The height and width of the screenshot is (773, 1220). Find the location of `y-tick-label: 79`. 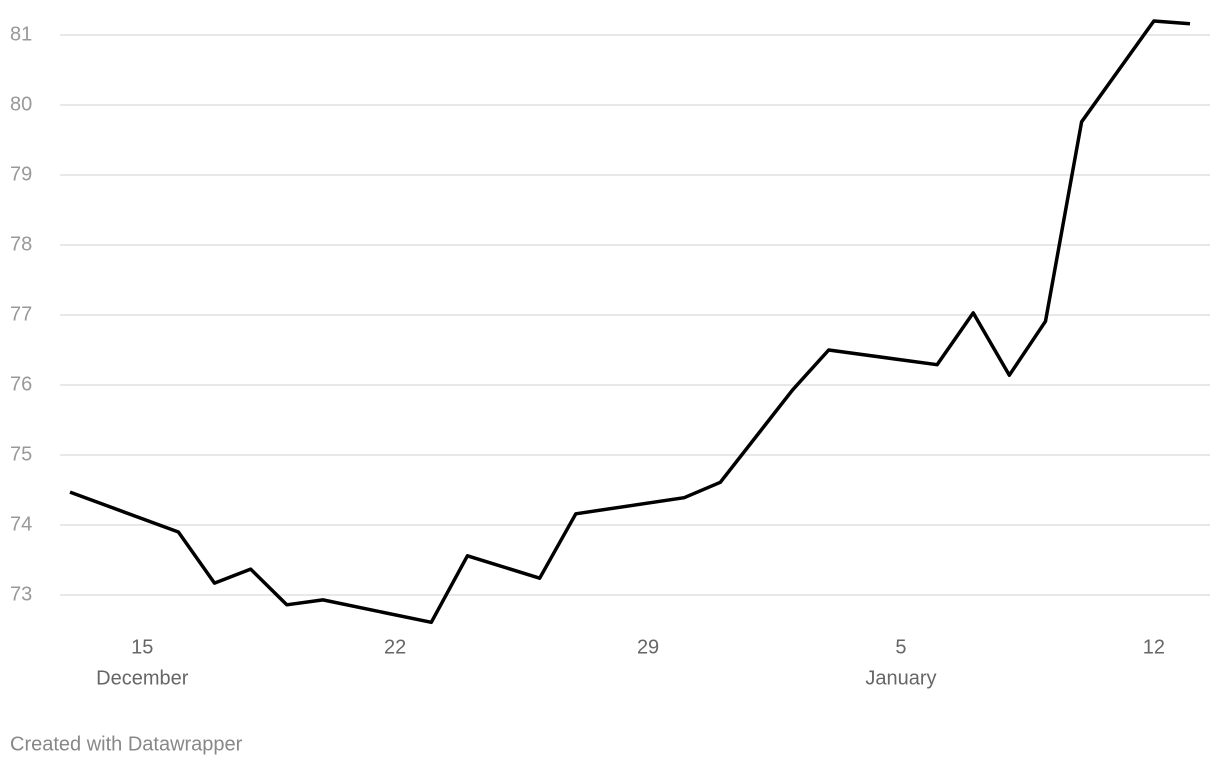

y-tick-label: 79 is located at coordinates (21, 174).